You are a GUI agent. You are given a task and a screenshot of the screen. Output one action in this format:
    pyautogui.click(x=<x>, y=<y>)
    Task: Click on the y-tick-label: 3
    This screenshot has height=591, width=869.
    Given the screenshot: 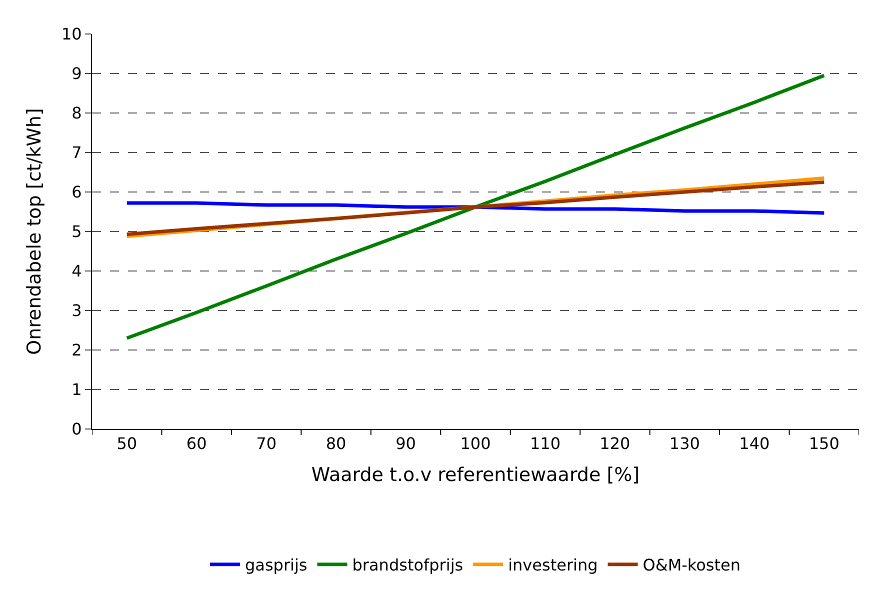 What is the action you would take?
    pyautogui.click(x=77, y=310)
    